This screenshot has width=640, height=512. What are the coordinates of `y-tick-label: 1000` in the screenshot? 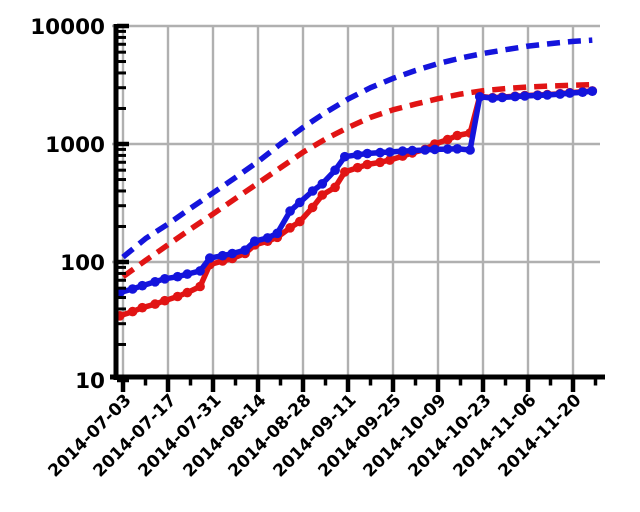 It's located at (75, 145).